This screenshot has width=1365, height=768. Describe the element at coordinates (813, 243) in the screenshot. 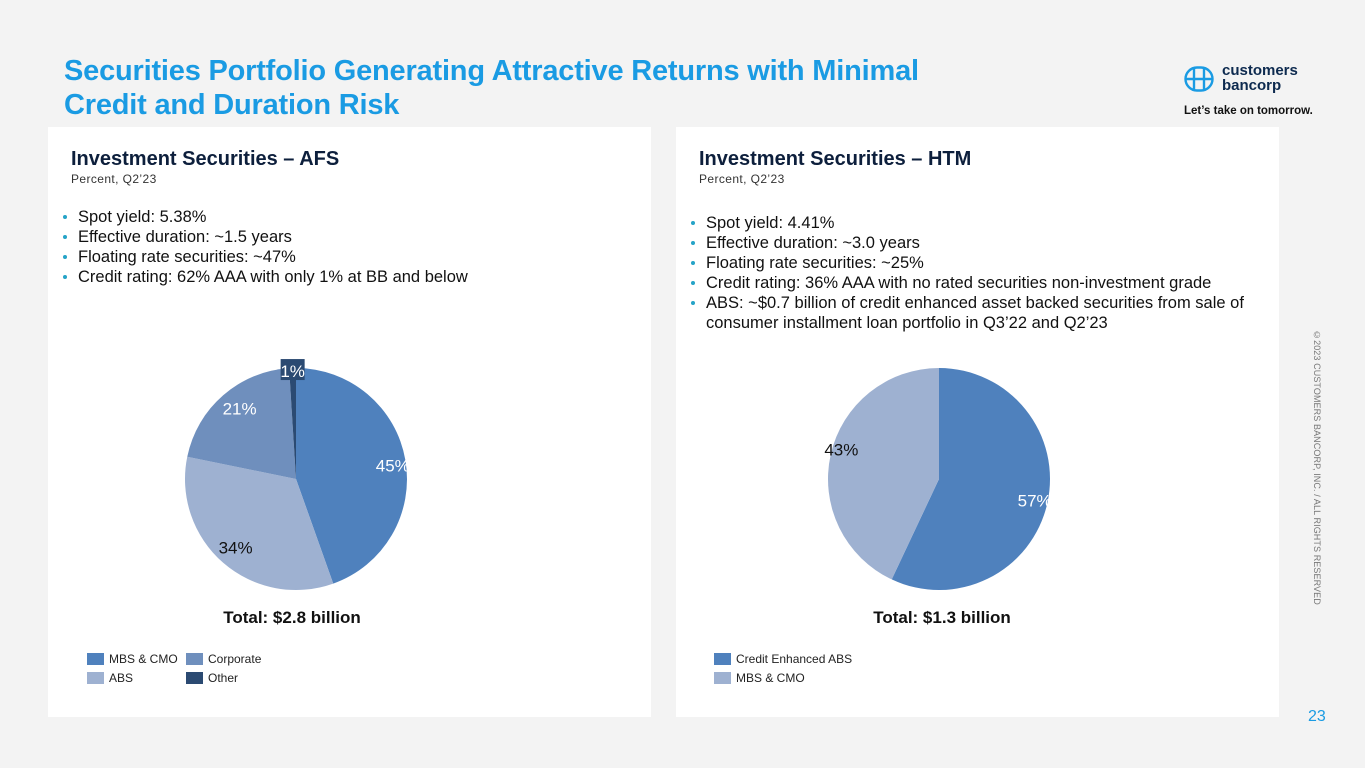

I see `bullet-text: Effective duration: ~3.0 years` at that location.